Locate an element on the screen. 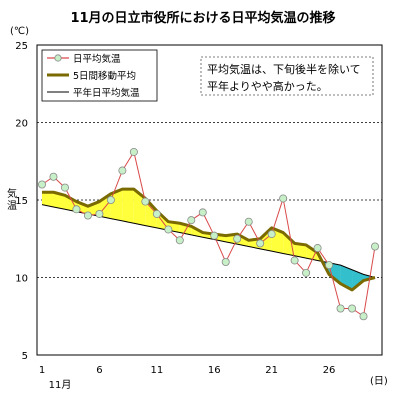 The height and width of the screenshot is (400, 400). y-unit-label: (℃) is located at coordinates (19, 31).